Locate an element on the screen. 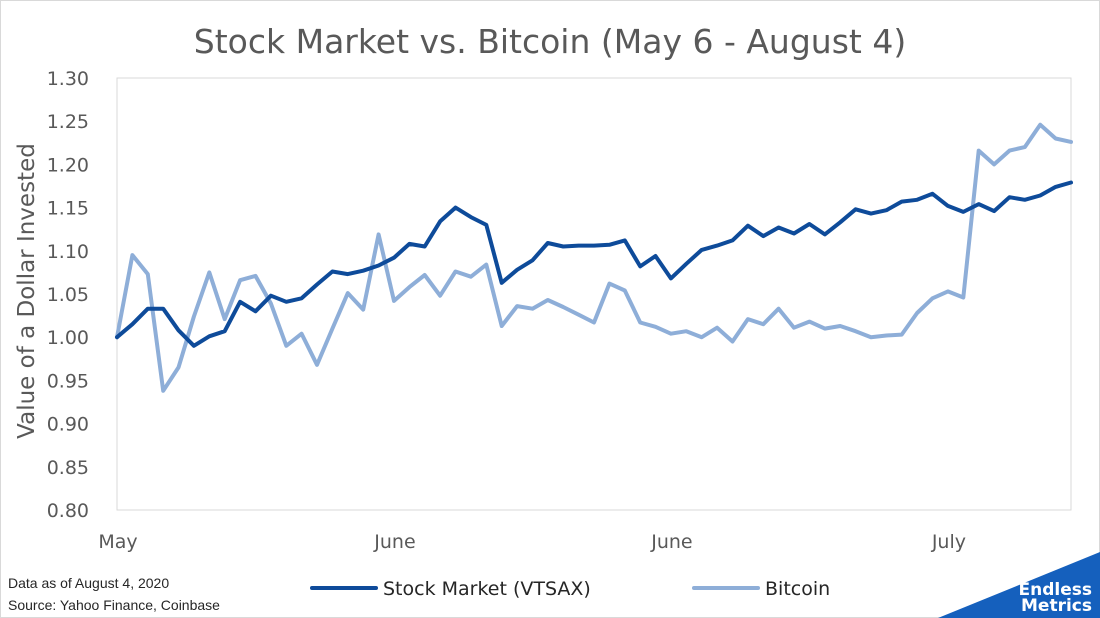  brand-logo-background is located at coordinates (1019, 585).